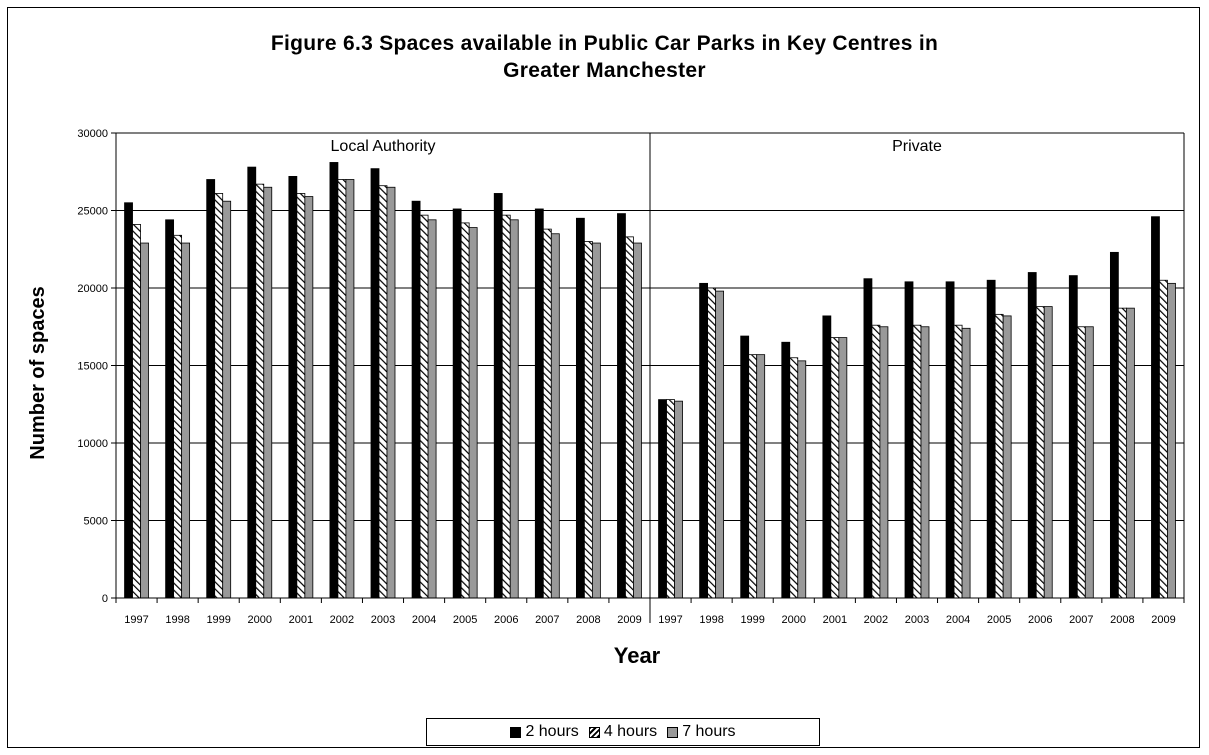 The image size is (1209, 755). I want to click on chart-title-line-2: Greater Manchester, so click(604, 70).